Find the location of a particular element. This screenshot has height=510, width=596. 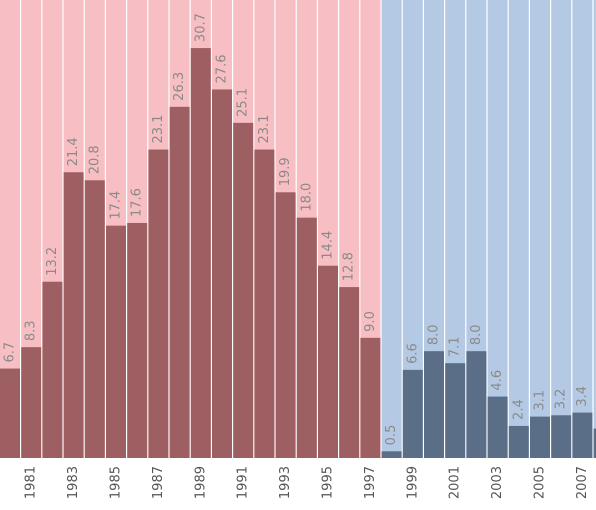

value-label: 2.4 is located at coordinates (518, 409).